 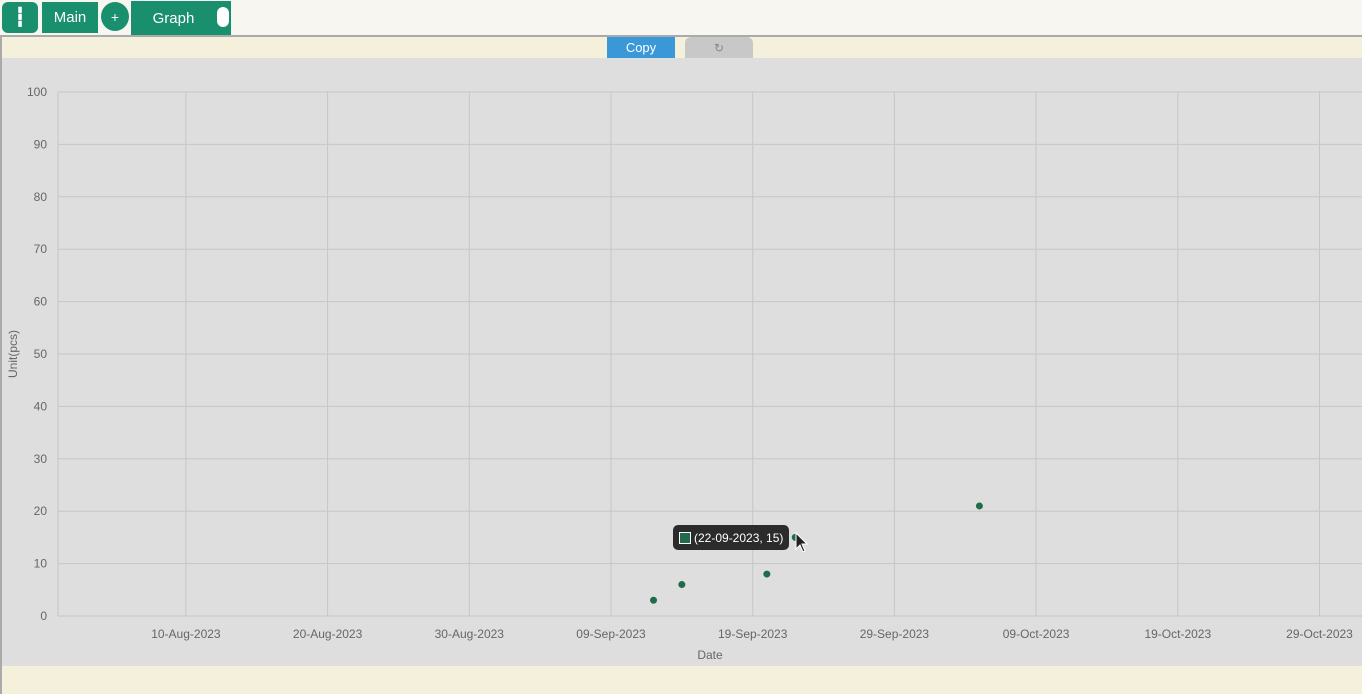 What do you see at coordinates (611, 634) in the screenshot?
I see `x-tick-label: 09-Sep-2023` at bounding box center [611, 634].